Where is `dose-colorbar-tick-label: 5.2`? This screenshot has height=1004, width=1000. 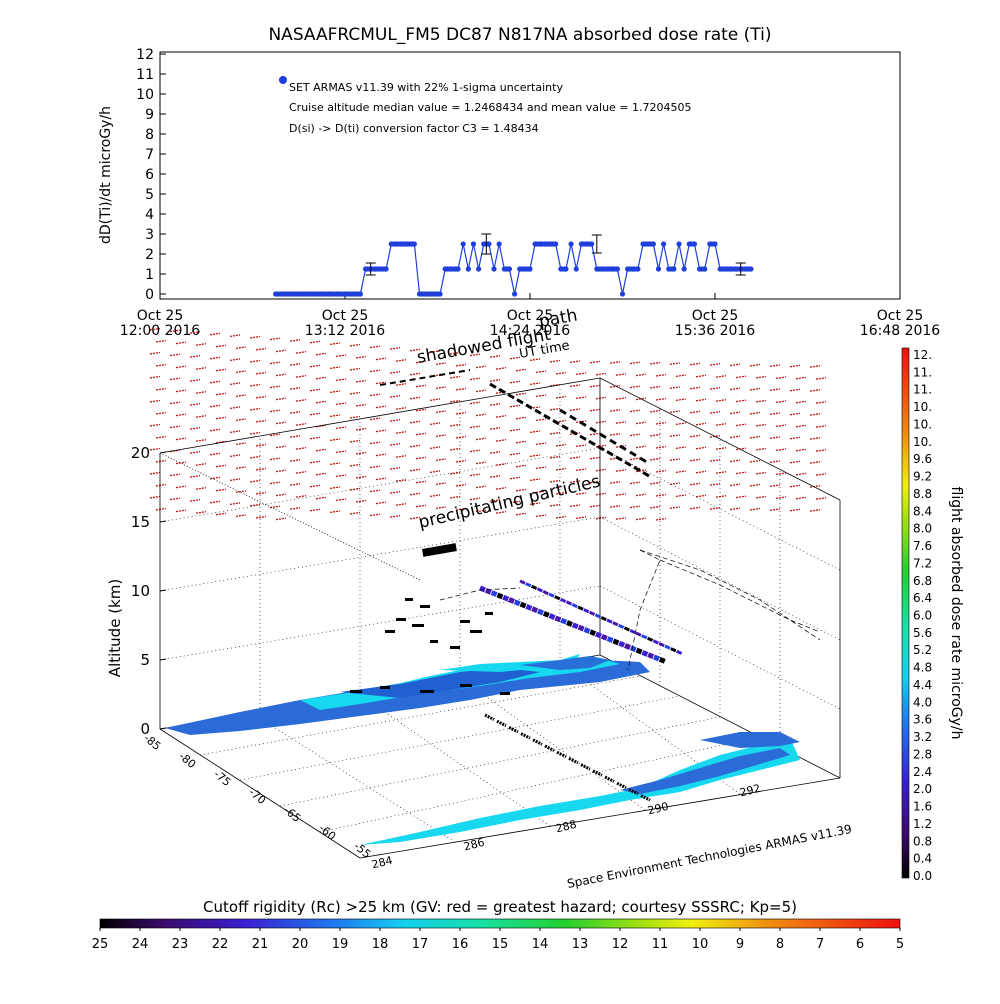
dose-colorbar-tick-label: 5.2 is located at coordinates (922, 650).